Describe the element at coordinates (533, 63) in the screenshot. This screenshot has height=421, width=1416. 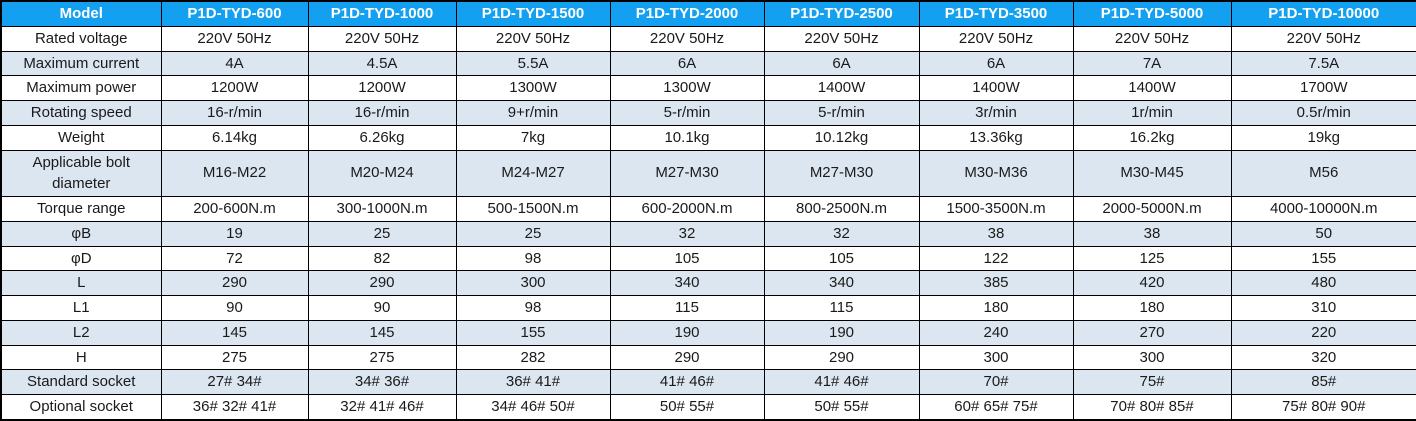
I see `spec-cell: 5.5A` at that location.